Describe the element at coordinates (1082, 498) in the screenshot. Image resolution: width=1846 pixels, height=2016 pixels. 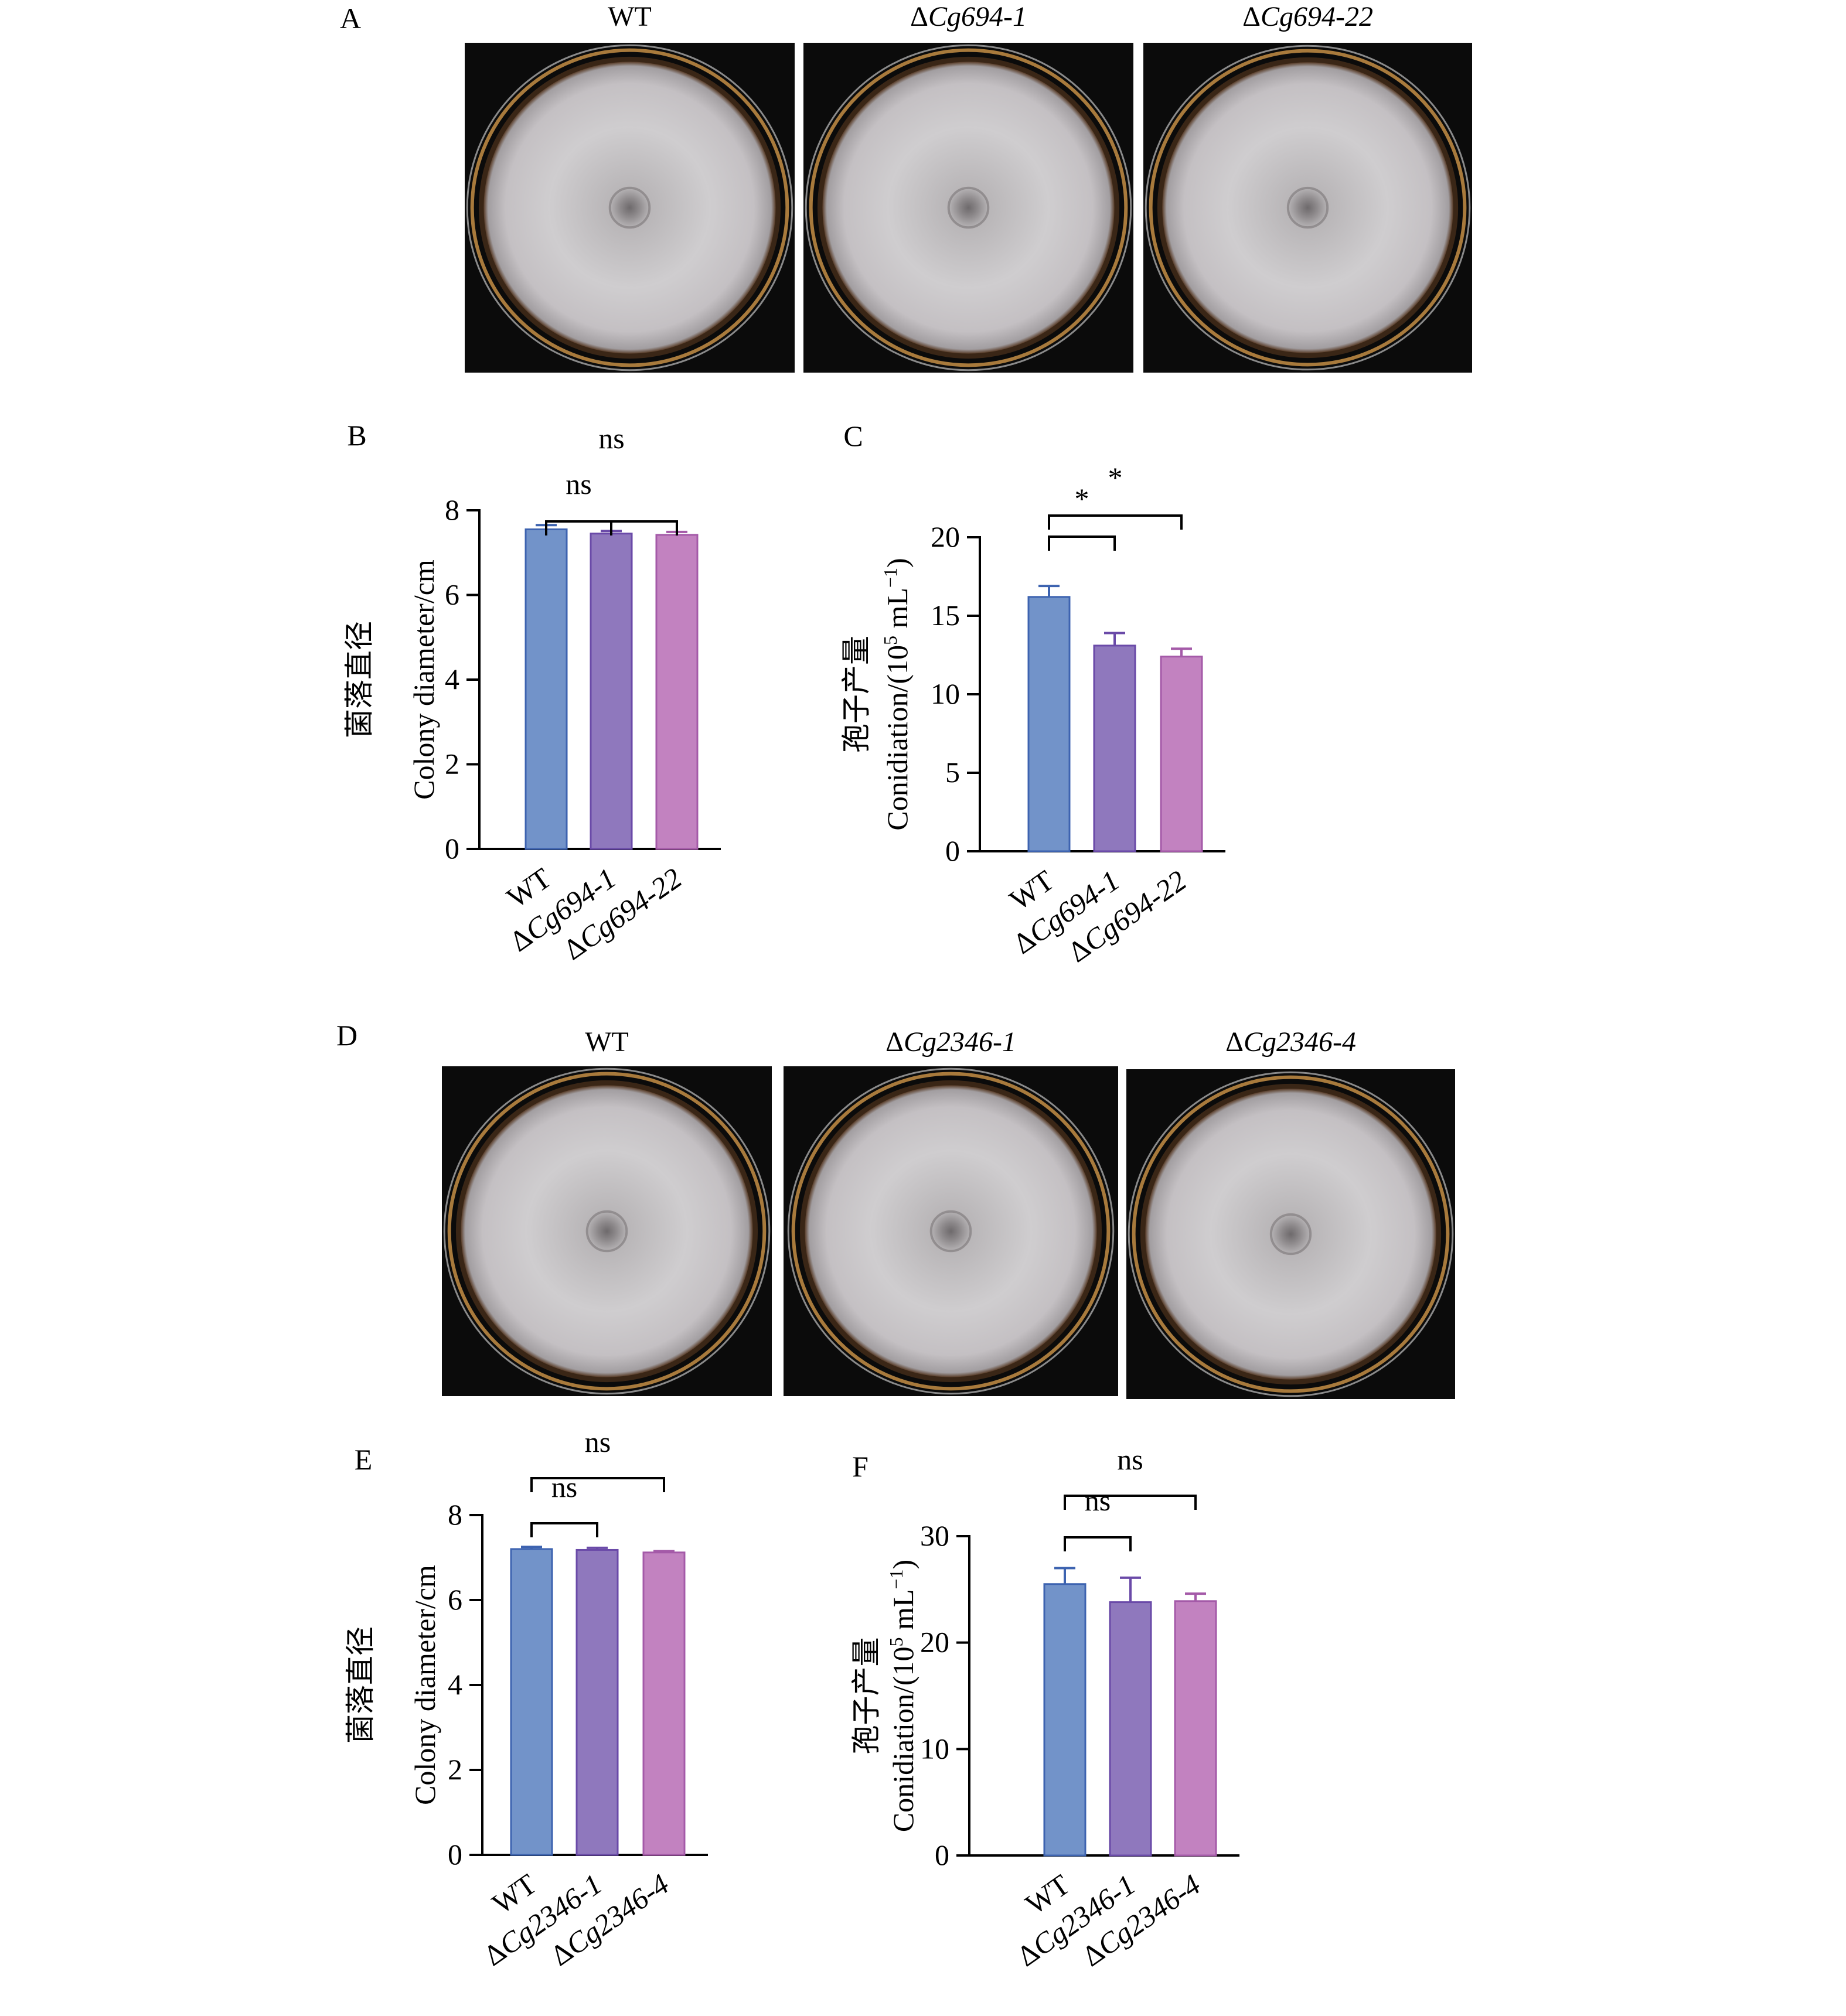
I see `significance-label: *` at that location.